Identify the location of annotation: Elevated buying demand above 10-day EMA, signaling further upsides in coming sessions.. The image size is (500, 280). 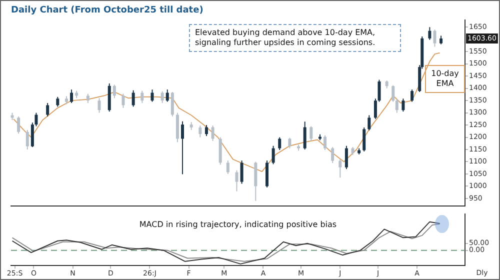
(295, 38).